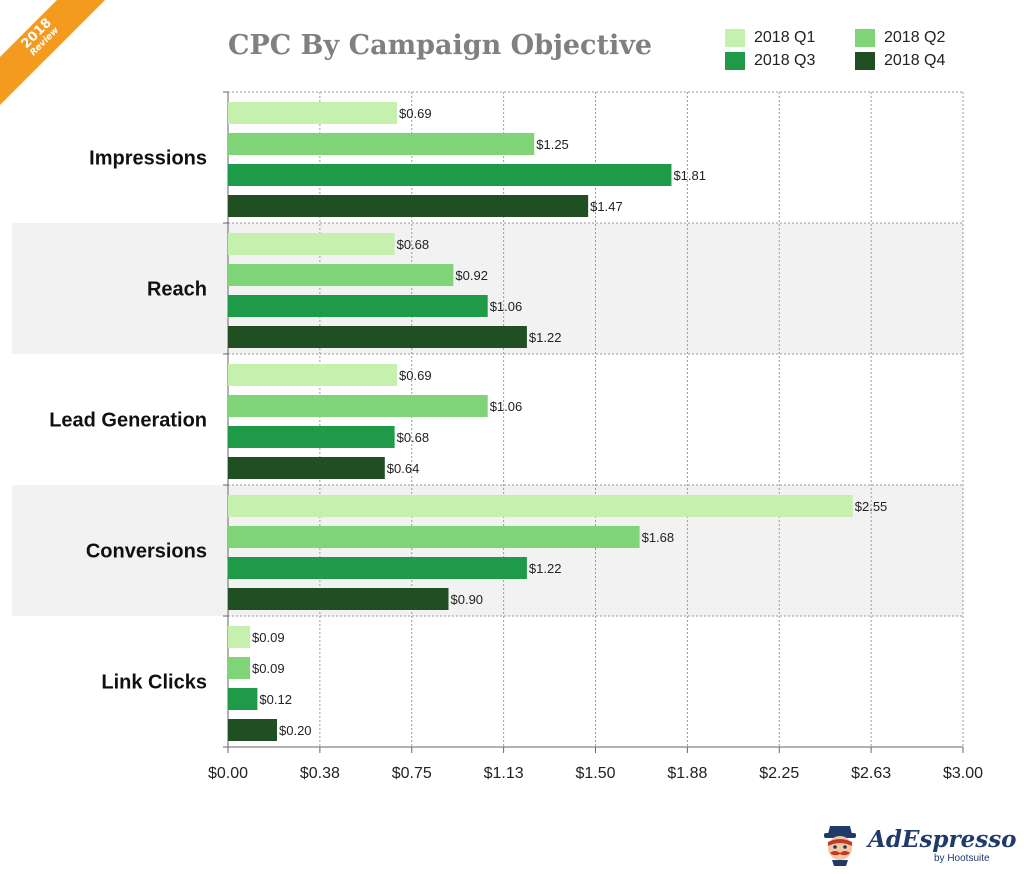 This screenshot has height=874, width=1024. What do you see at coordinates (915, 37) in the screenshot?
I see `legend-label-q2: 2018 Q2` at bounding box center [915, 37].